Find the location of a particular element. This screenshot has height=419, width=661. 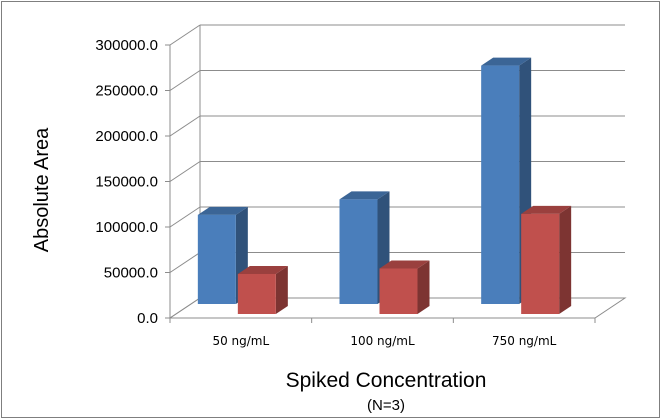

y-tick-label: 100000.0 is located at coordinates (126, 227).